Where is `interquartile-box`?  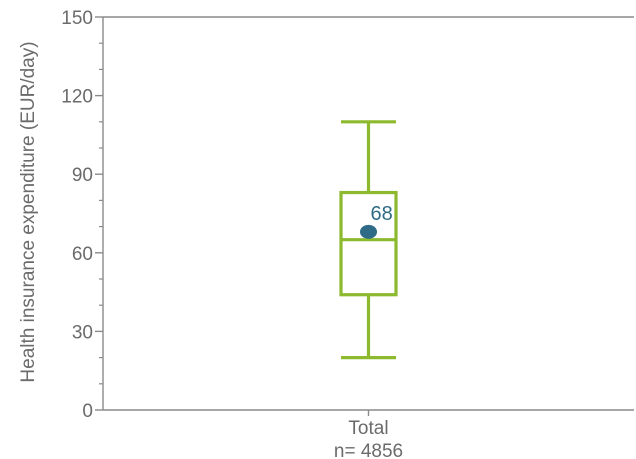 interquartile-box is located at coordinates (368, 243).